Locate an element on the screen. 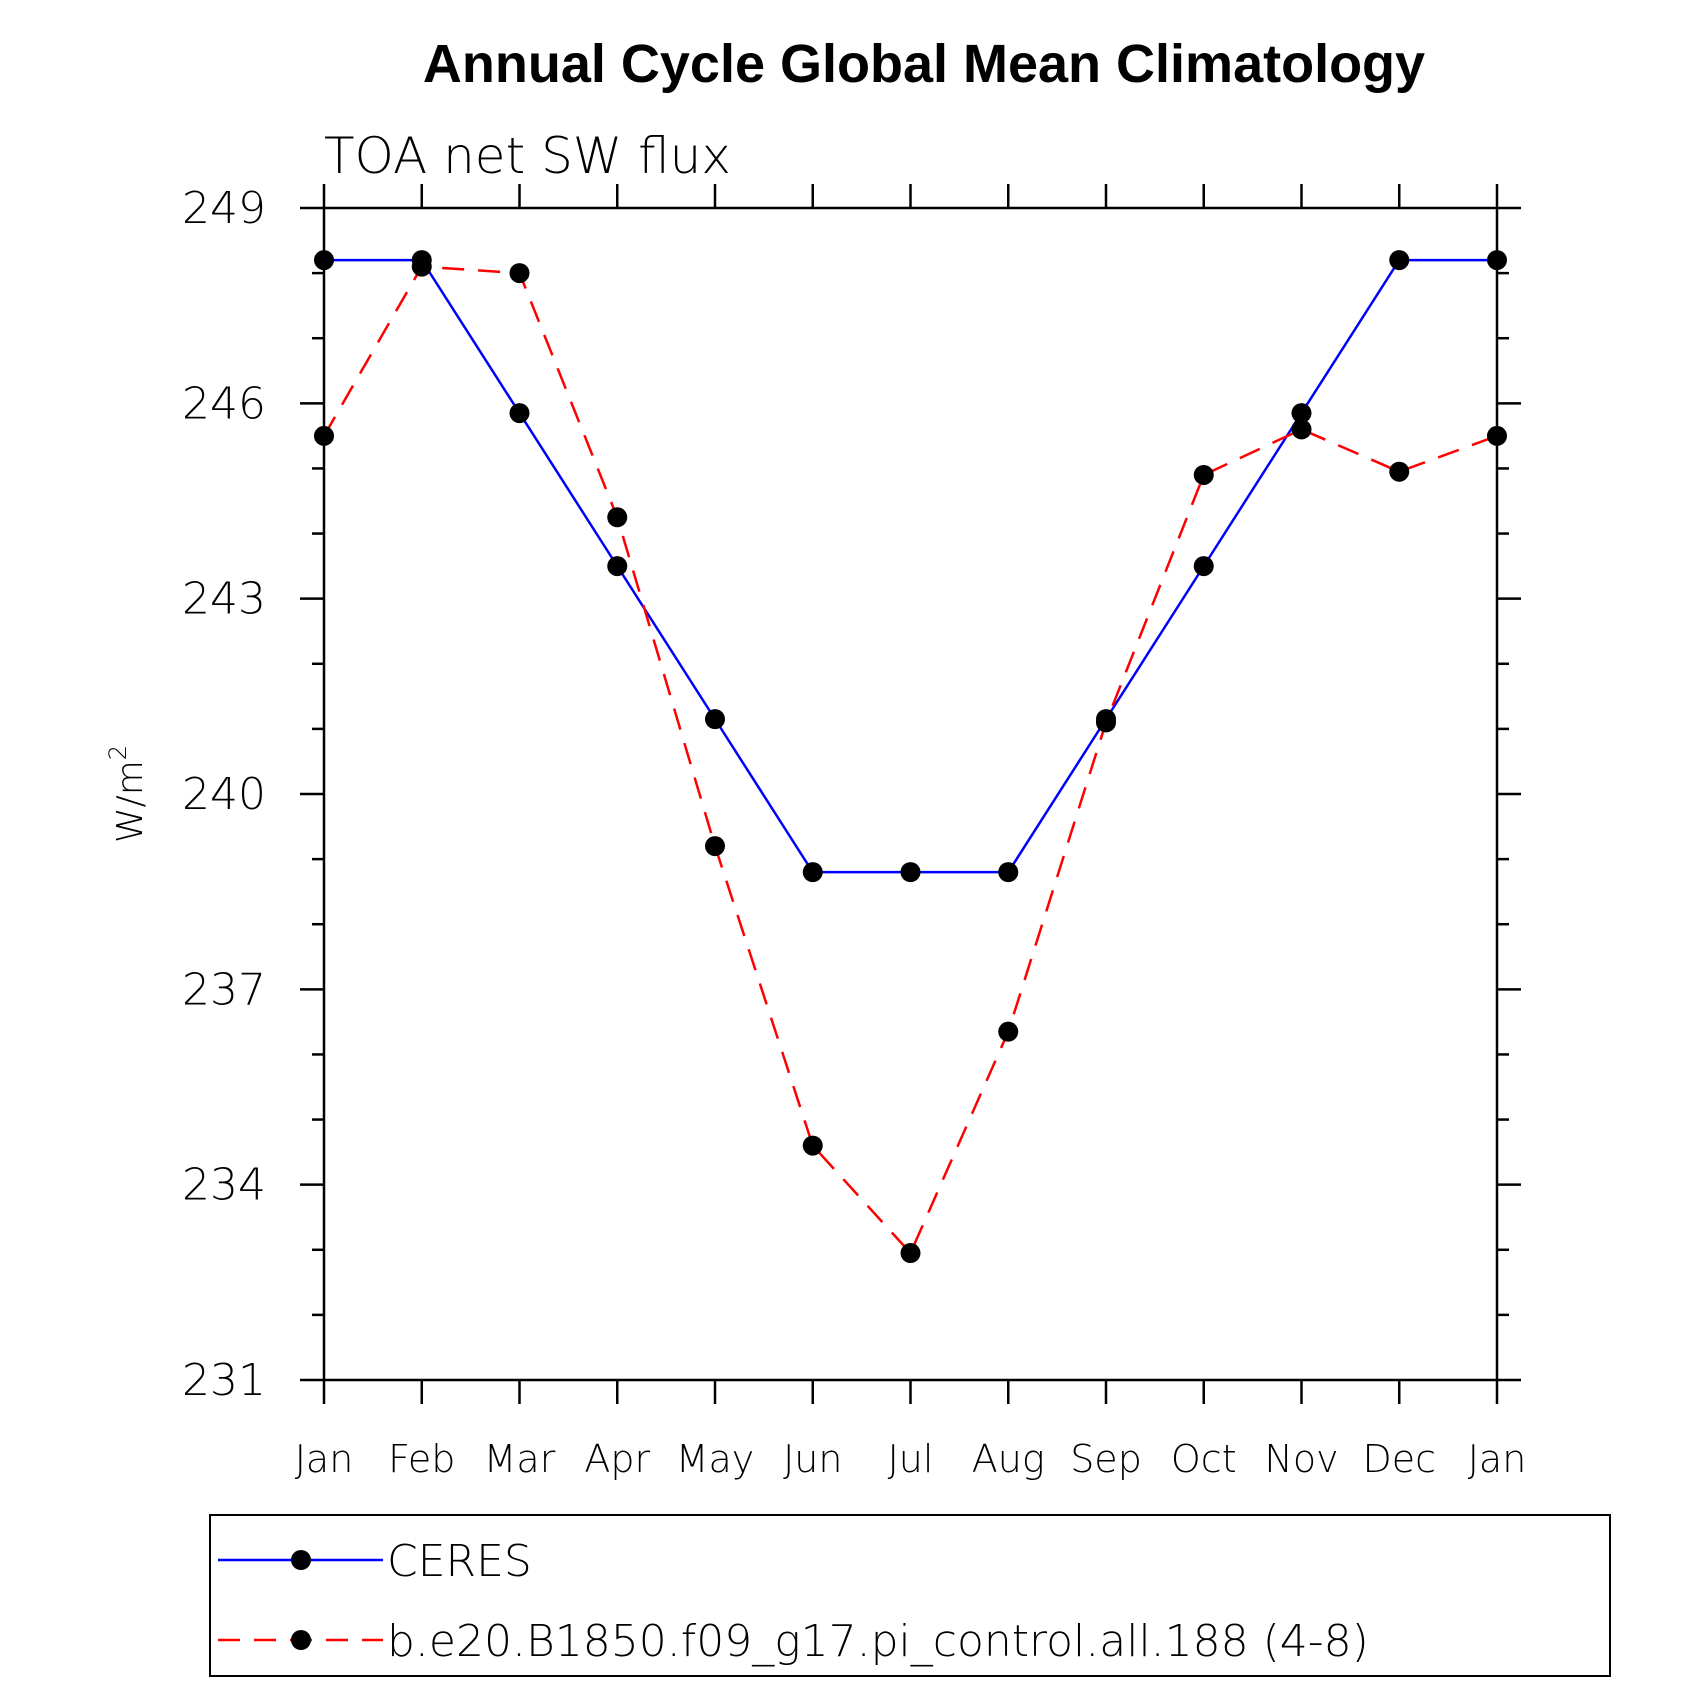 The height and width of the screenshot is (1702, 1702). y-tick-label: 249 is located at coordinates (224, 208).